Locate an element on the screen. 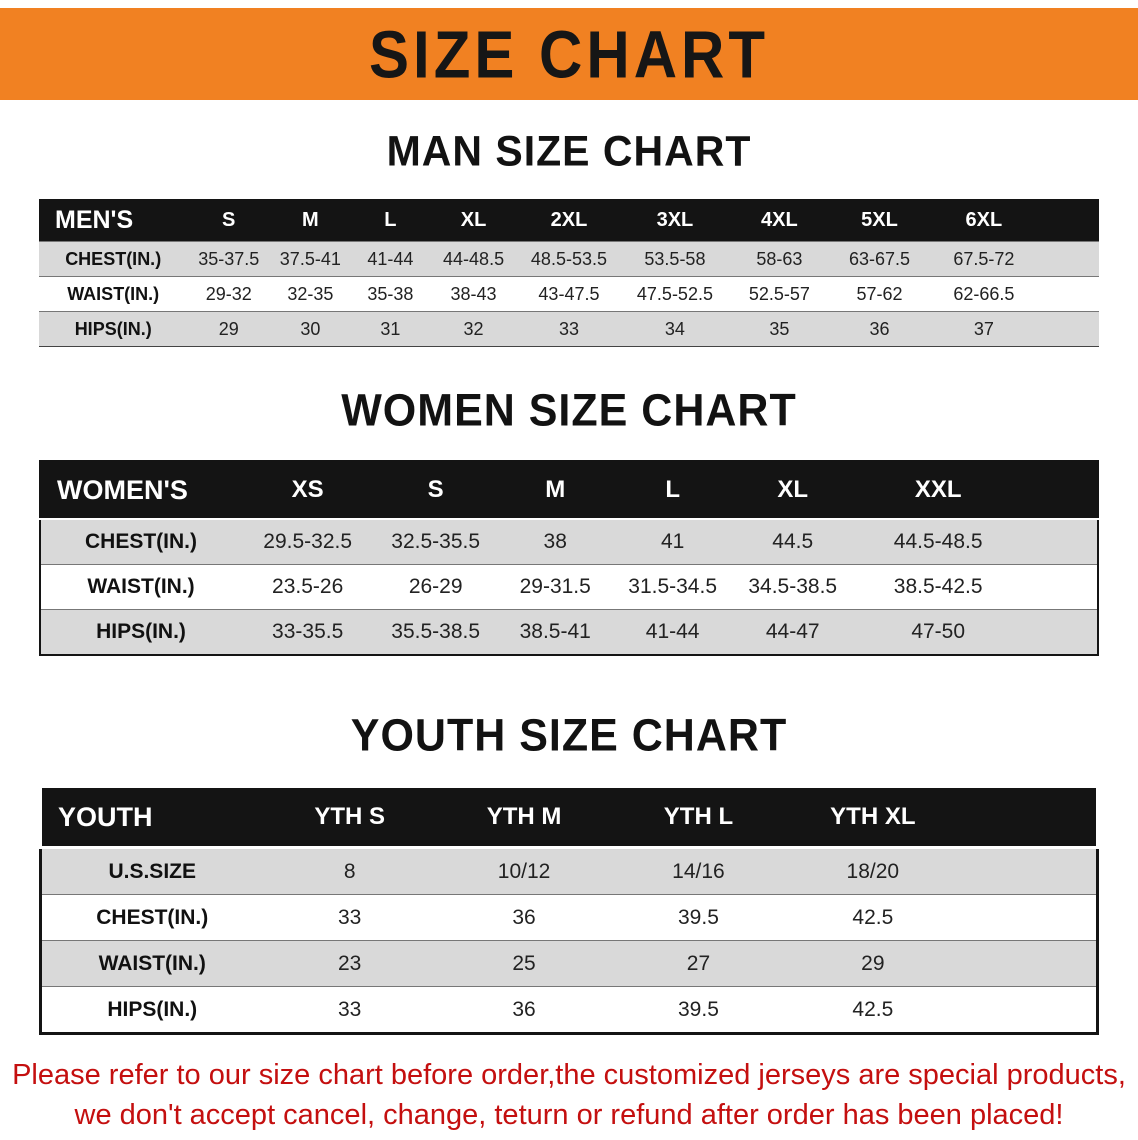 This screenshot has height=1140, width=1138. table-cell: 44-47 is located at coordinates (792, 632).